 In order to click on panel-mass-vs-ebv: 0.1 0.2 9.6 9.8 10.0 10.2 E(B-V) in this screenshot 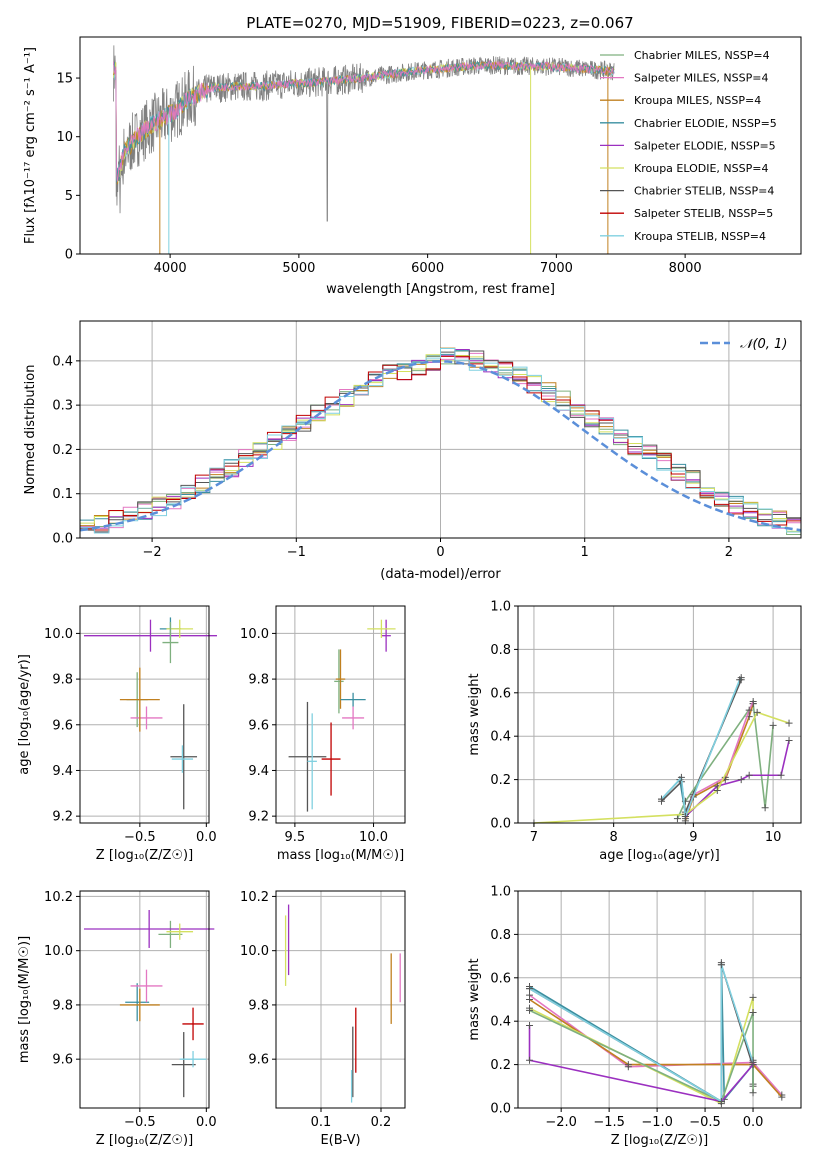, I will do `click(323, 1019)`.